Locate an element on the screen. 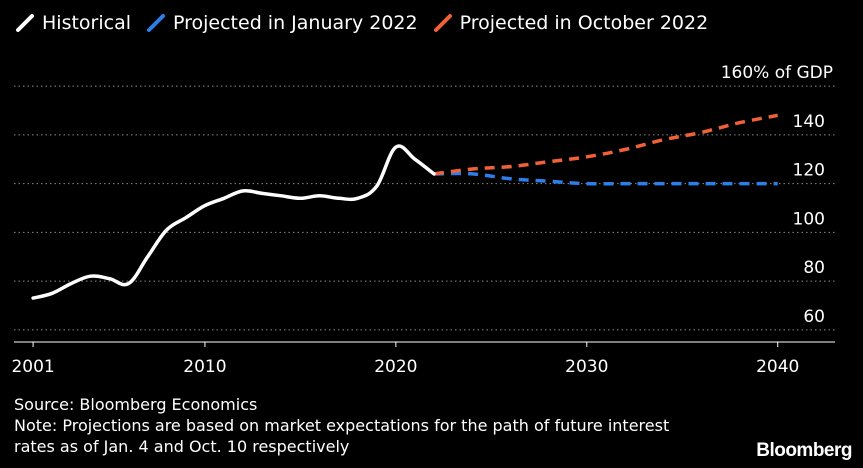 The width and height of the screenshot is (863, 468). x-tick-label: 2020 is located at coordinates (395, 367).